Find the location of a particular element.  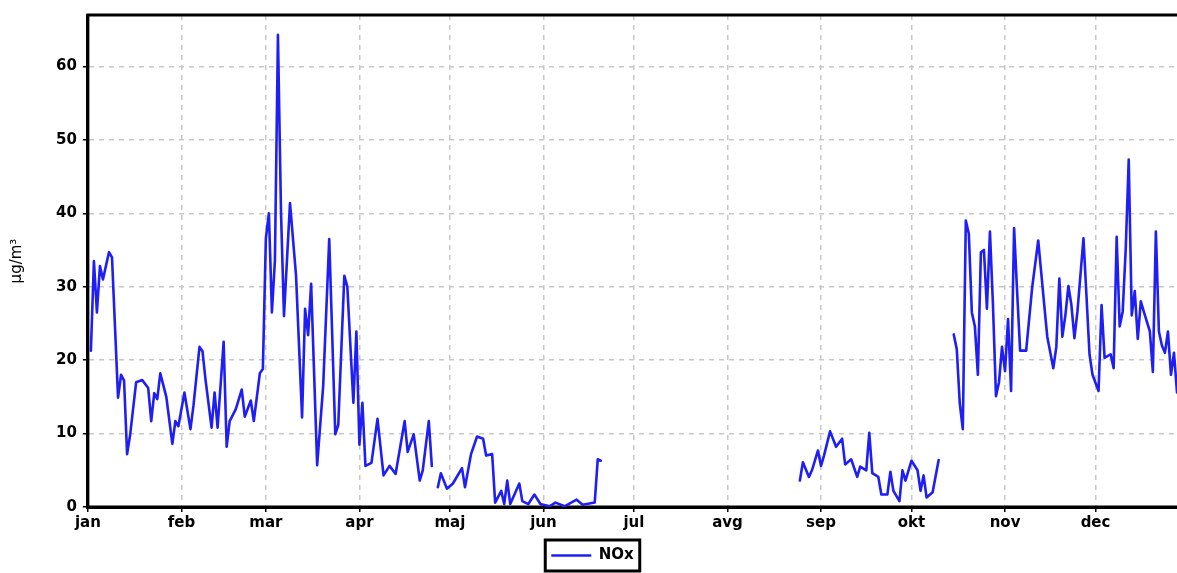

x-tick-label: okt is located at coordinates (911, 521).